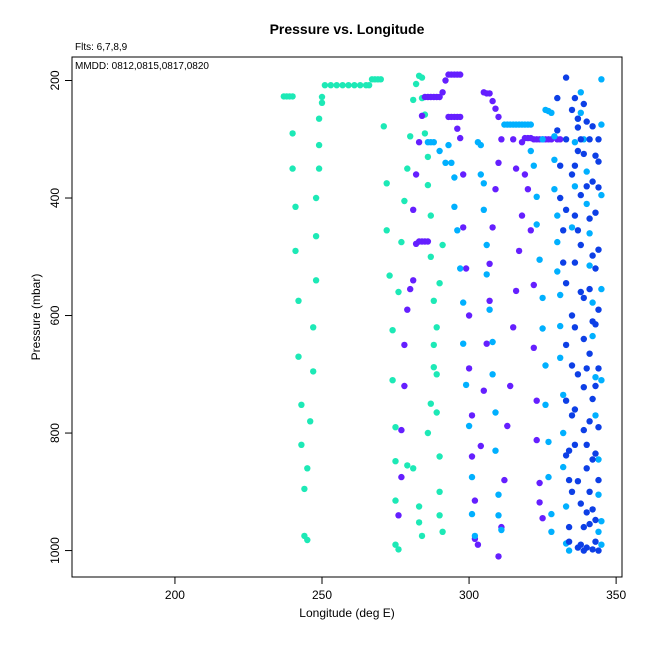  Describe the element at coordinates (55, 198) in the screenshot. I see `y-tick-label: 400` at that location.